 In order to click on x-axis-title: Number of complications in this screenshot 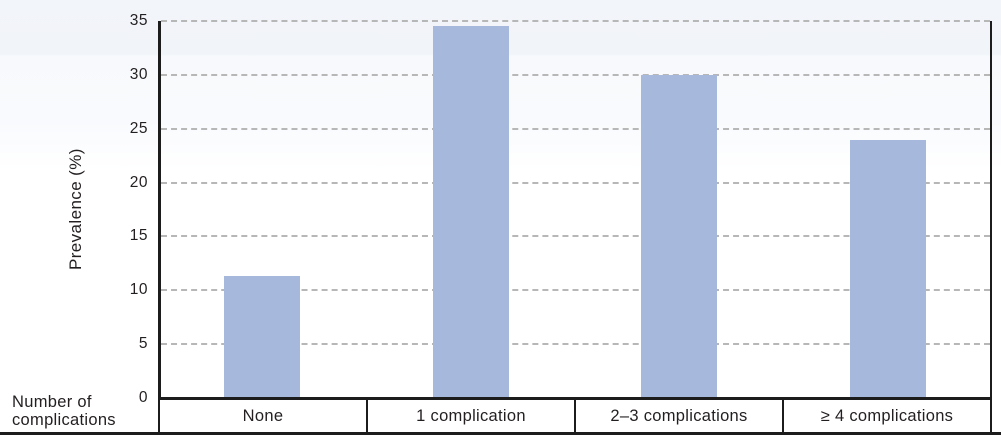, I will do `click(64, 411)`.